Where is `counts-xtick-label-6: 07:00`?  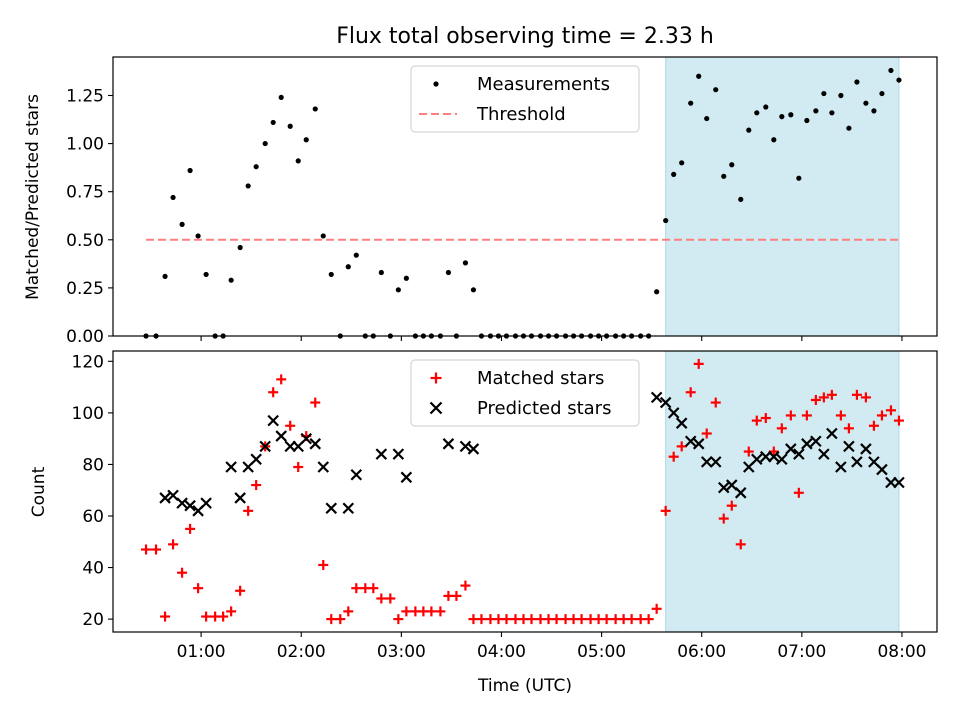 counts-xtick-label-6: 07:00 is located at coordinates (801, 652).